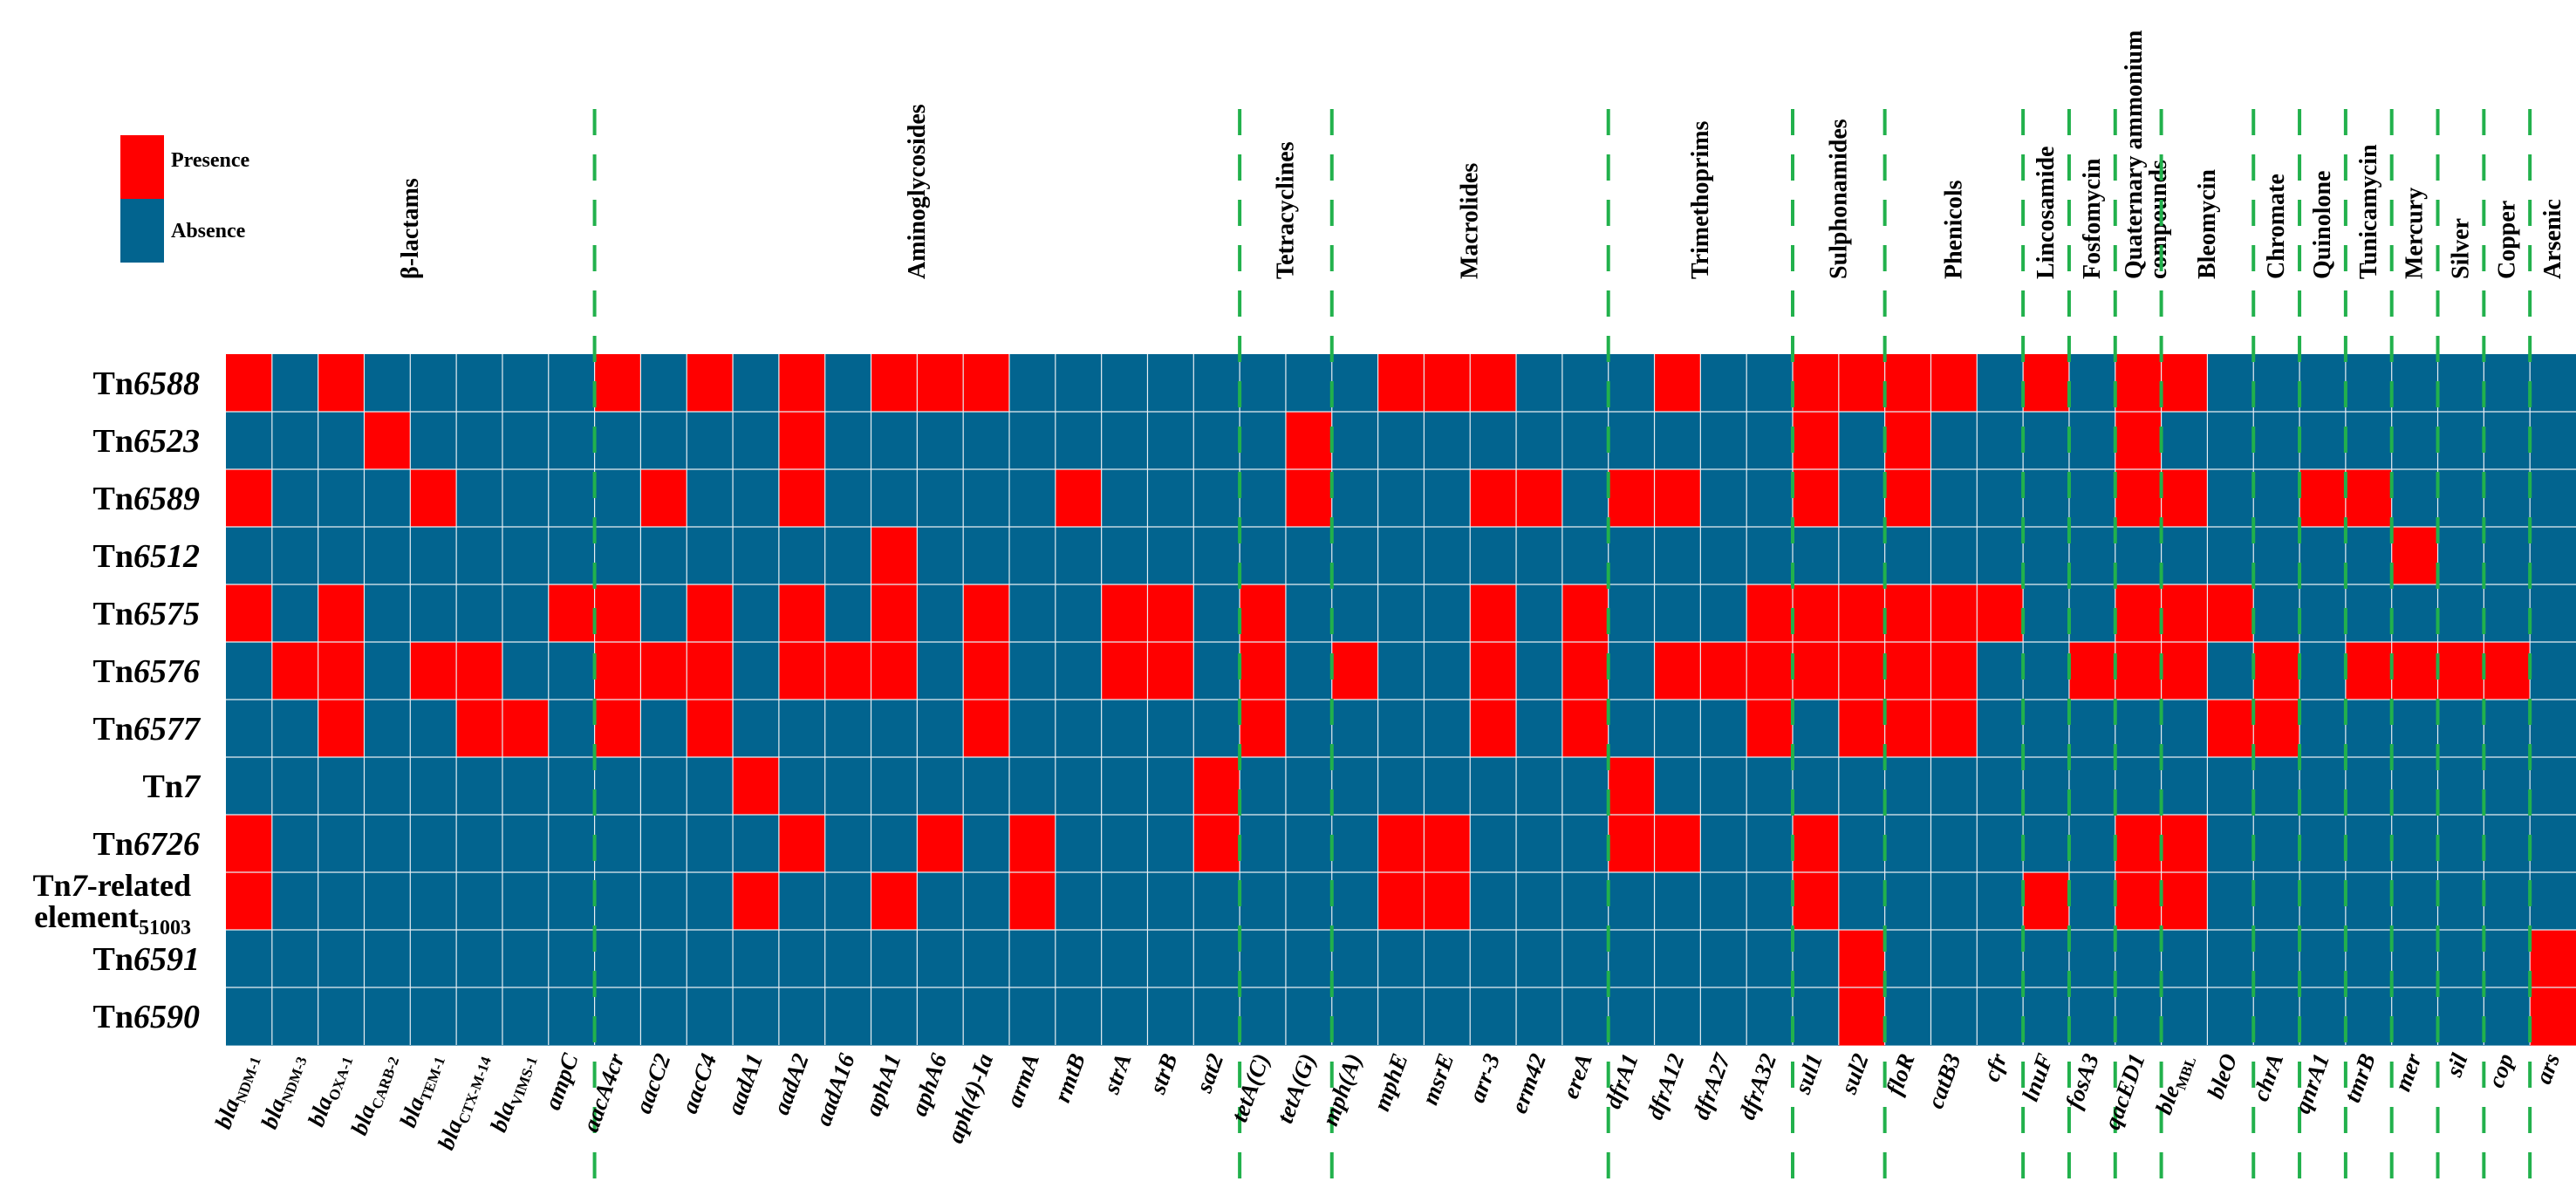 Image resolution: width=2576 pixels, height=1202 pixels. What do you see at coordinates (1216, 441) in the screenshot?
I see `cell-tn6523-sat2` at bounding box center [1216, 441].